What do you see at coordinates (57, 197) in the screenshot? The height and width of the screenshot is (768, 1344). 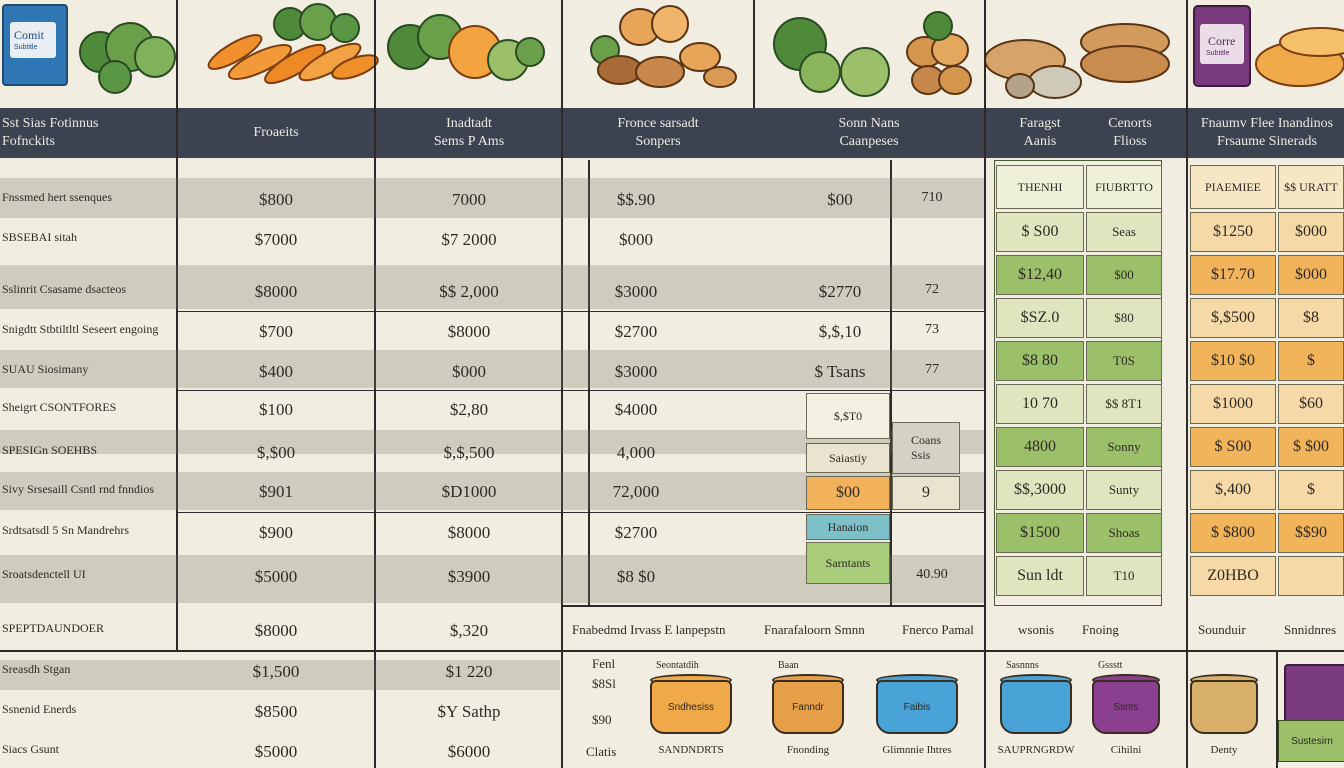 I see `row-label: Fnssmed hert ssenques` at bounding box center [57, 197].